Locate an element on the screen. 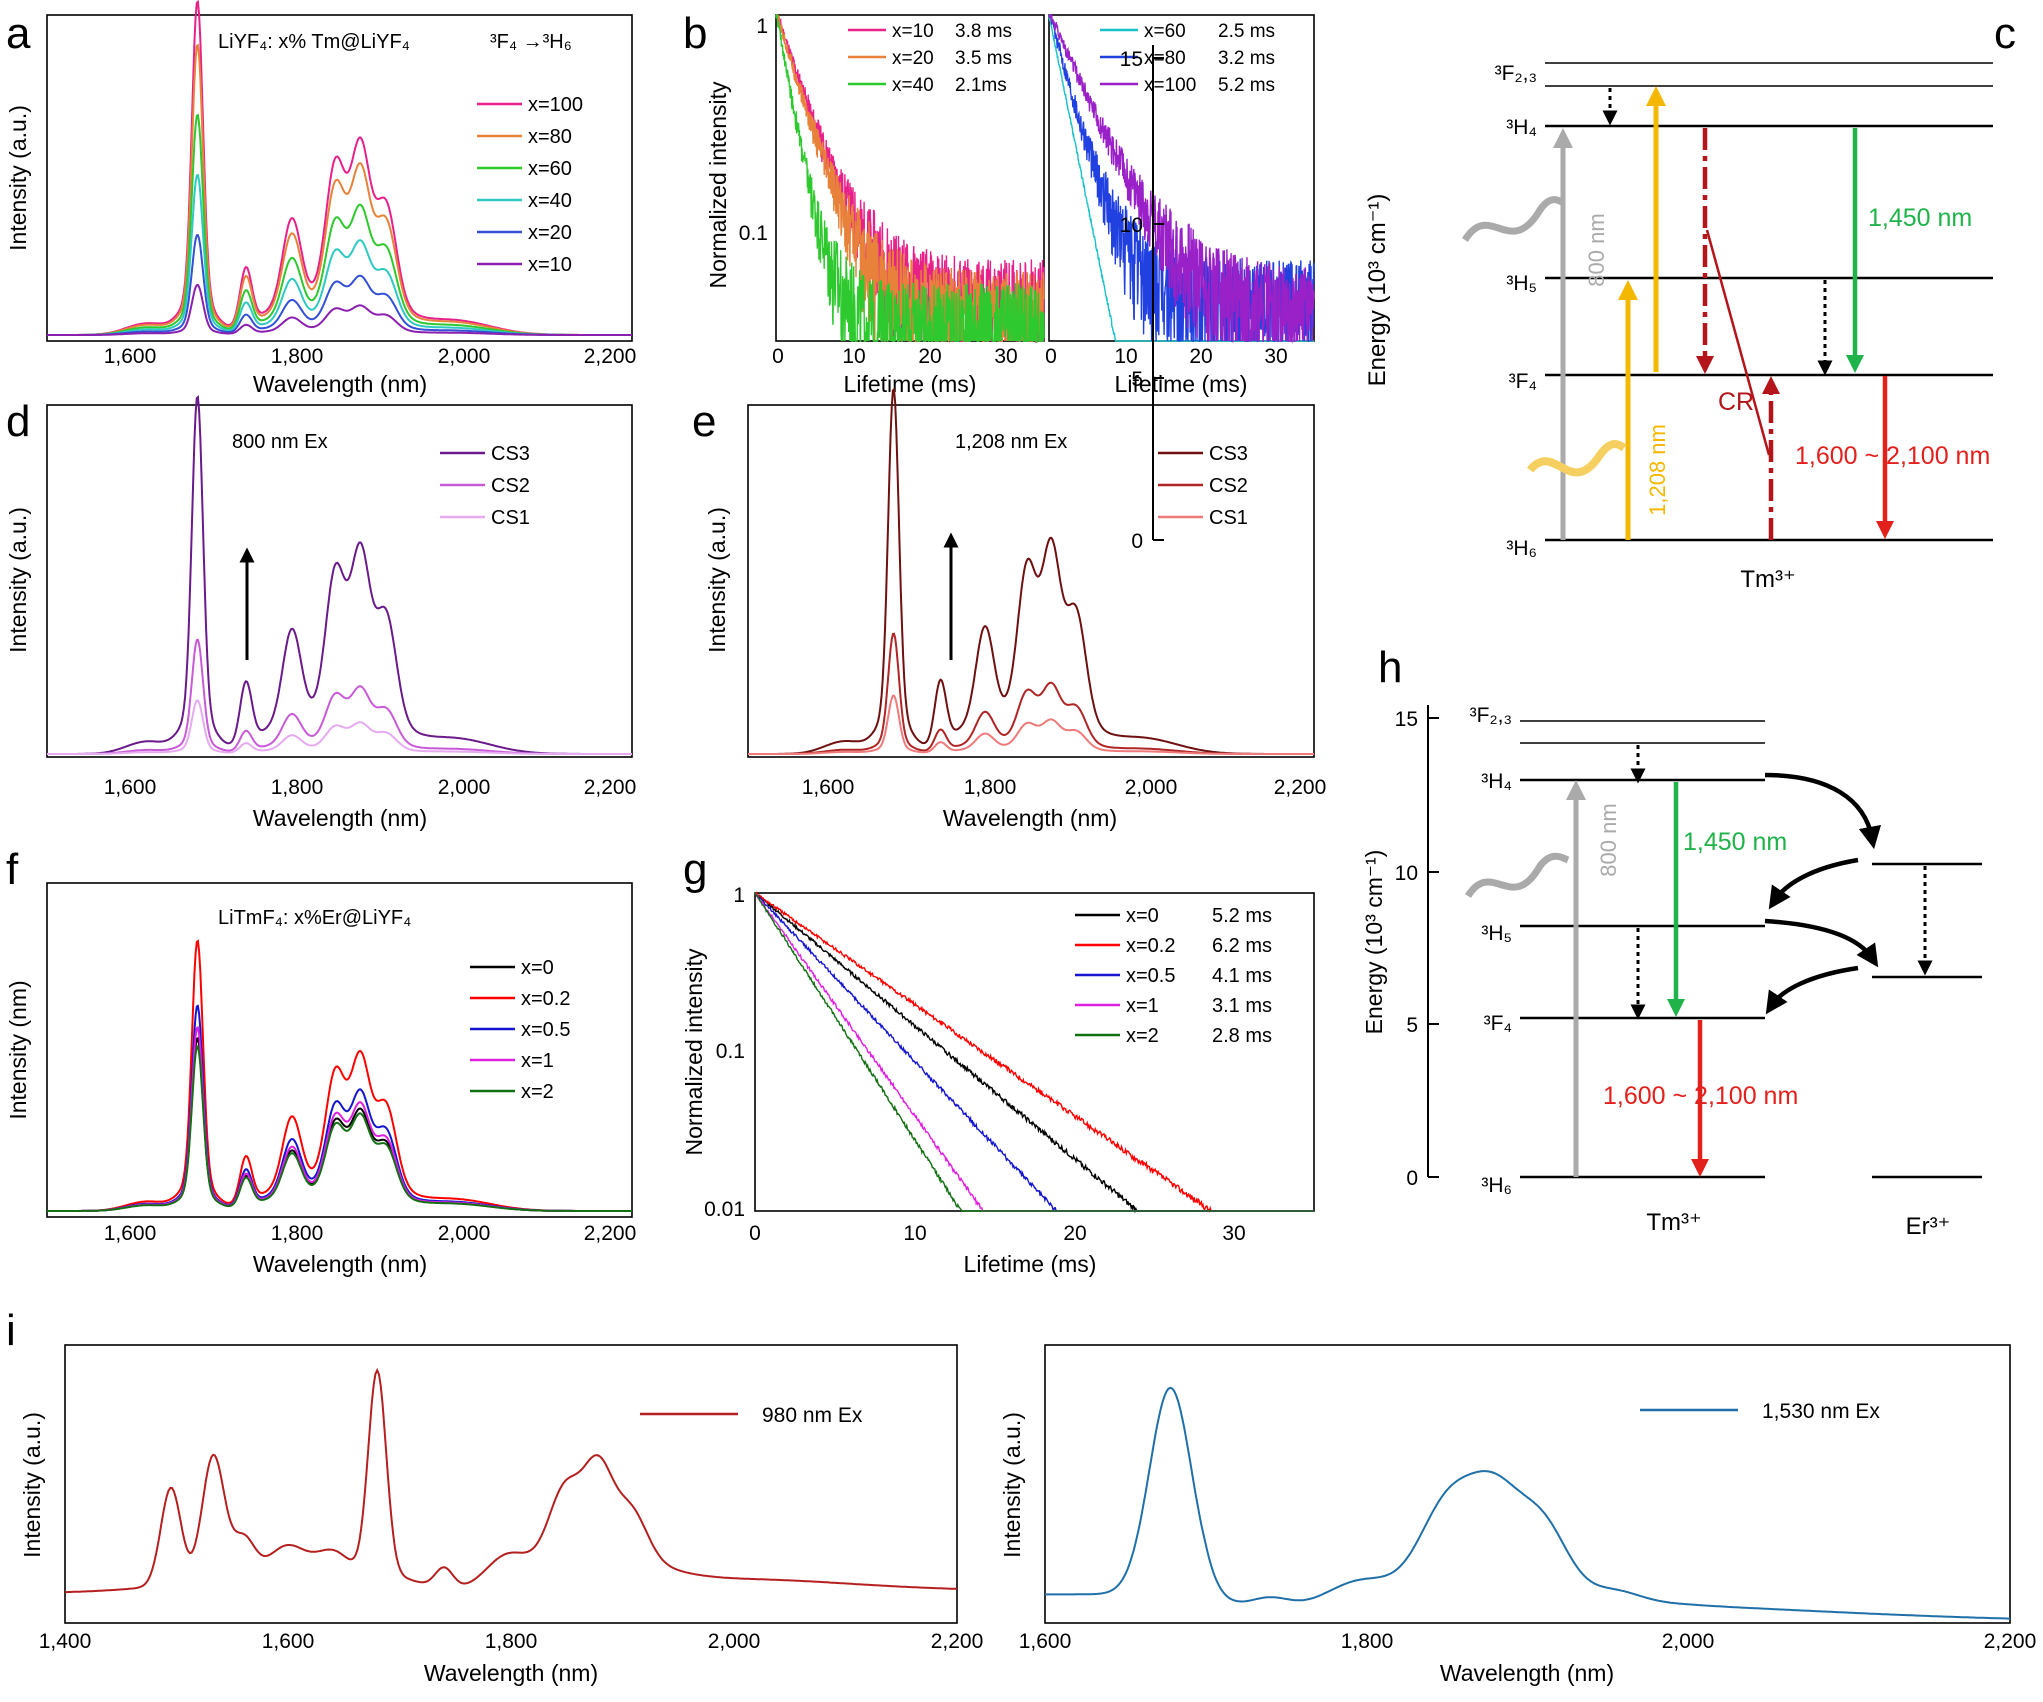  tick-e-2200: 2,200 is located at coordinates (1300, 787).